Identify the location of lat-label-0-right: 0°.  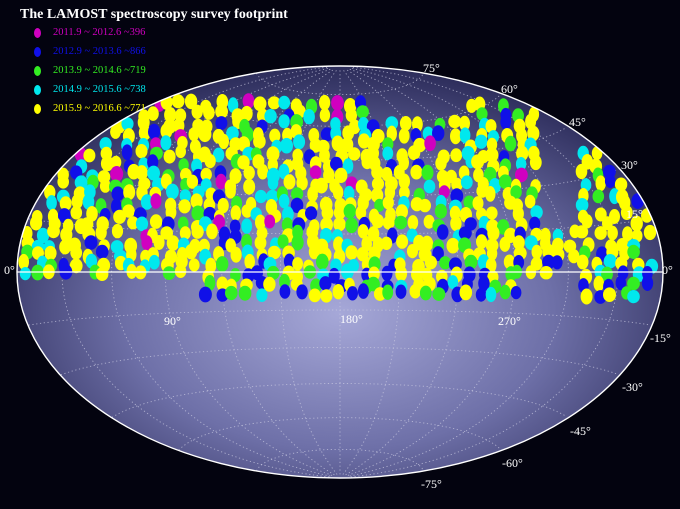
(667, 270).